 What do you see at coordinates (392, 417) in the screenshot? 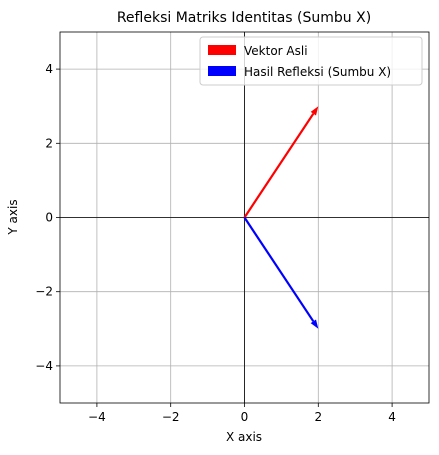
I see `x-tick-label: 4` at bounding box center [392, 417].